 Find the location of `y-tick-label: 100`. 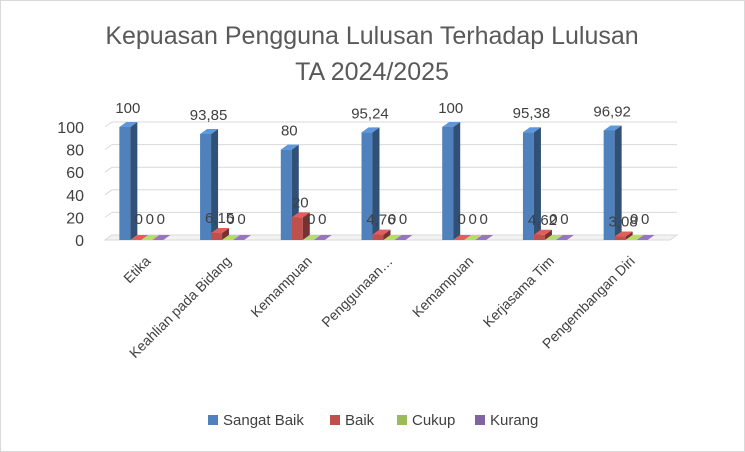

y-tick-label: 100 is located at coordinates (70, 128).